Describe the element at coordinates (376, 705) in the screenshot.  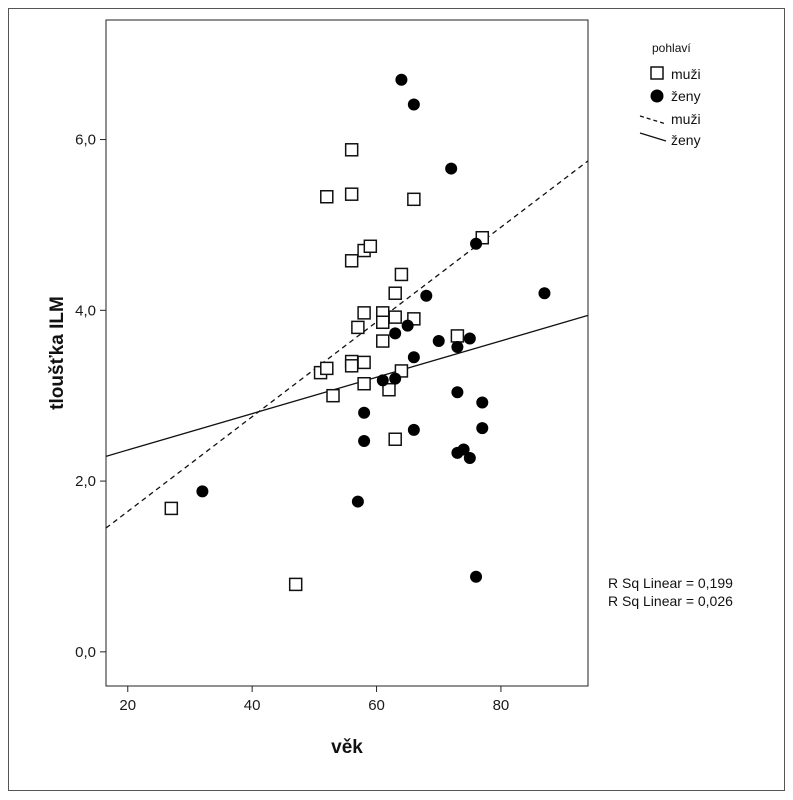
I see `x-tick-label: 60` at that location.